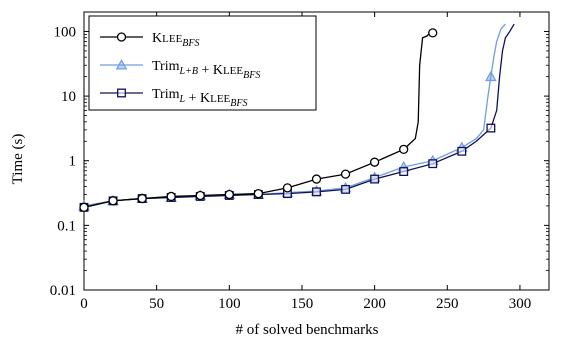  Describe the element at coordinates (84, 304) in the screenshot. I see `x-tick-label: 0` at that location.